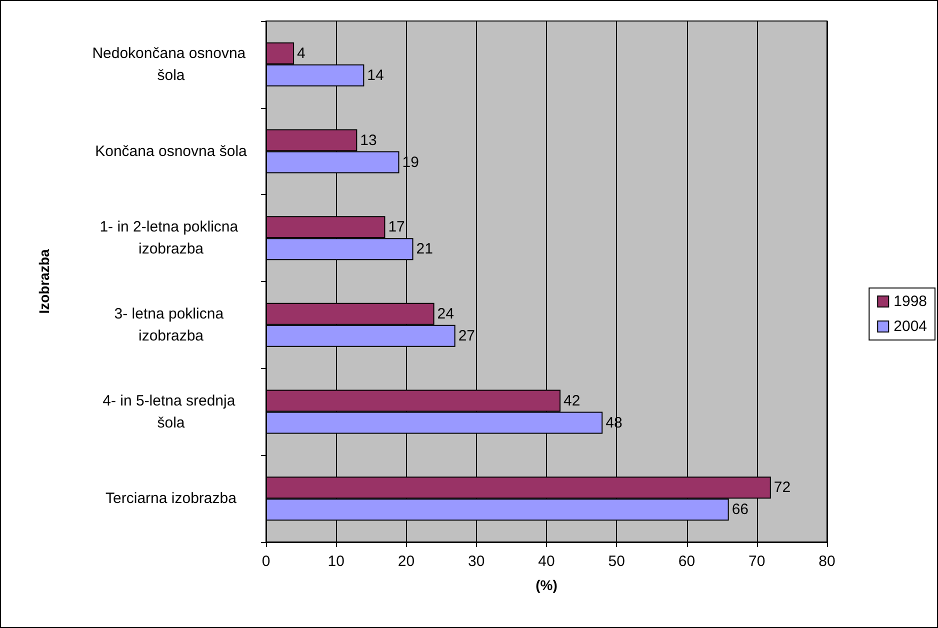 The width and height of the screenshot is (938, 628). What do you see at coordinates (172, 499) in the screenshot?
I see `y-tick-label: Terciarna izobrazba` at bounding box center [172, 499].